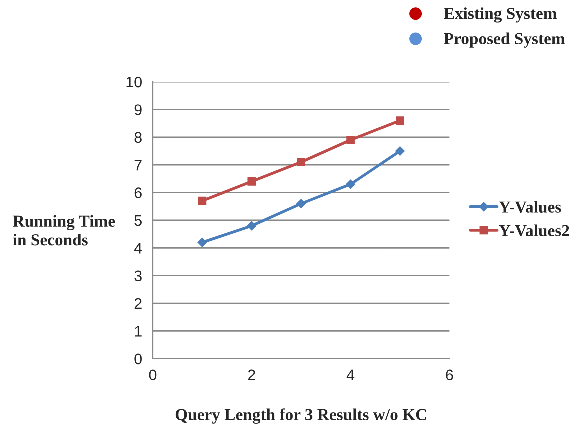 The height and width of the screenshot is (434, 584). Describe the element at coordinates (64, 230) in the screenshot. I see `y-axis-title: Running Time in Seconds` at that location.